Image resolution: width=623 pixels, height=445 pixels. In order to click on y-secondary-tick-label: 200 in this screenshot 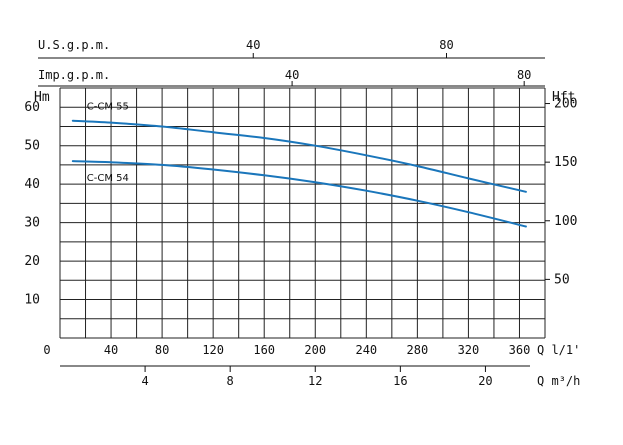, I will do `click(565, 104)`.